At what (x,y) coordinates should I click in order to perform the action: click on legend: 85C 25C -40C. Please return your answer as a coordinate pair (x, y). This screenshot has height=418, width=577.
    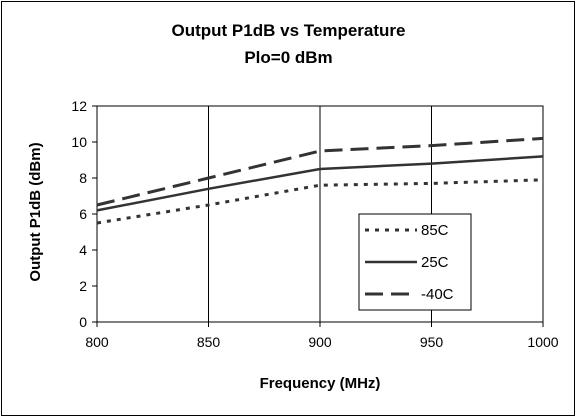
    Looking at the image, I should click on (415, 262).